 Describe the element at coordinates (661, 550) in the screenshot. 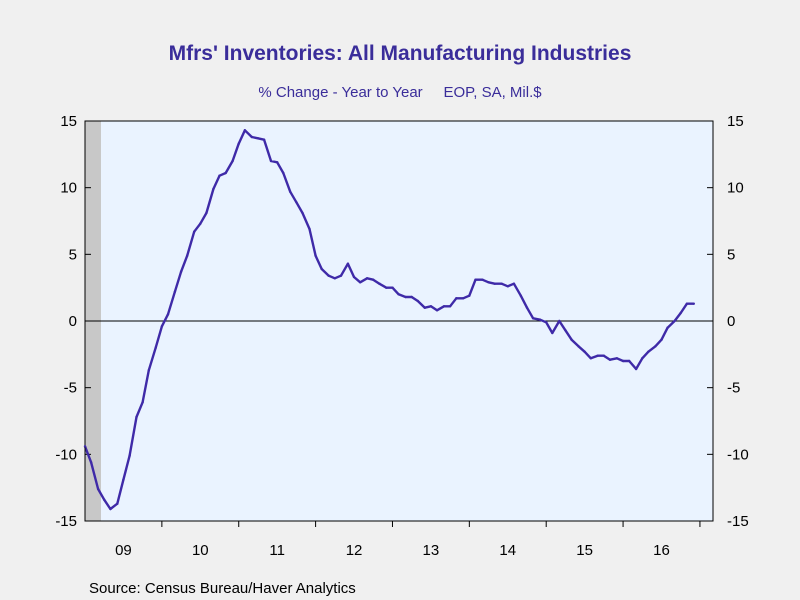

I see `x-tick-label: 16` at that location.